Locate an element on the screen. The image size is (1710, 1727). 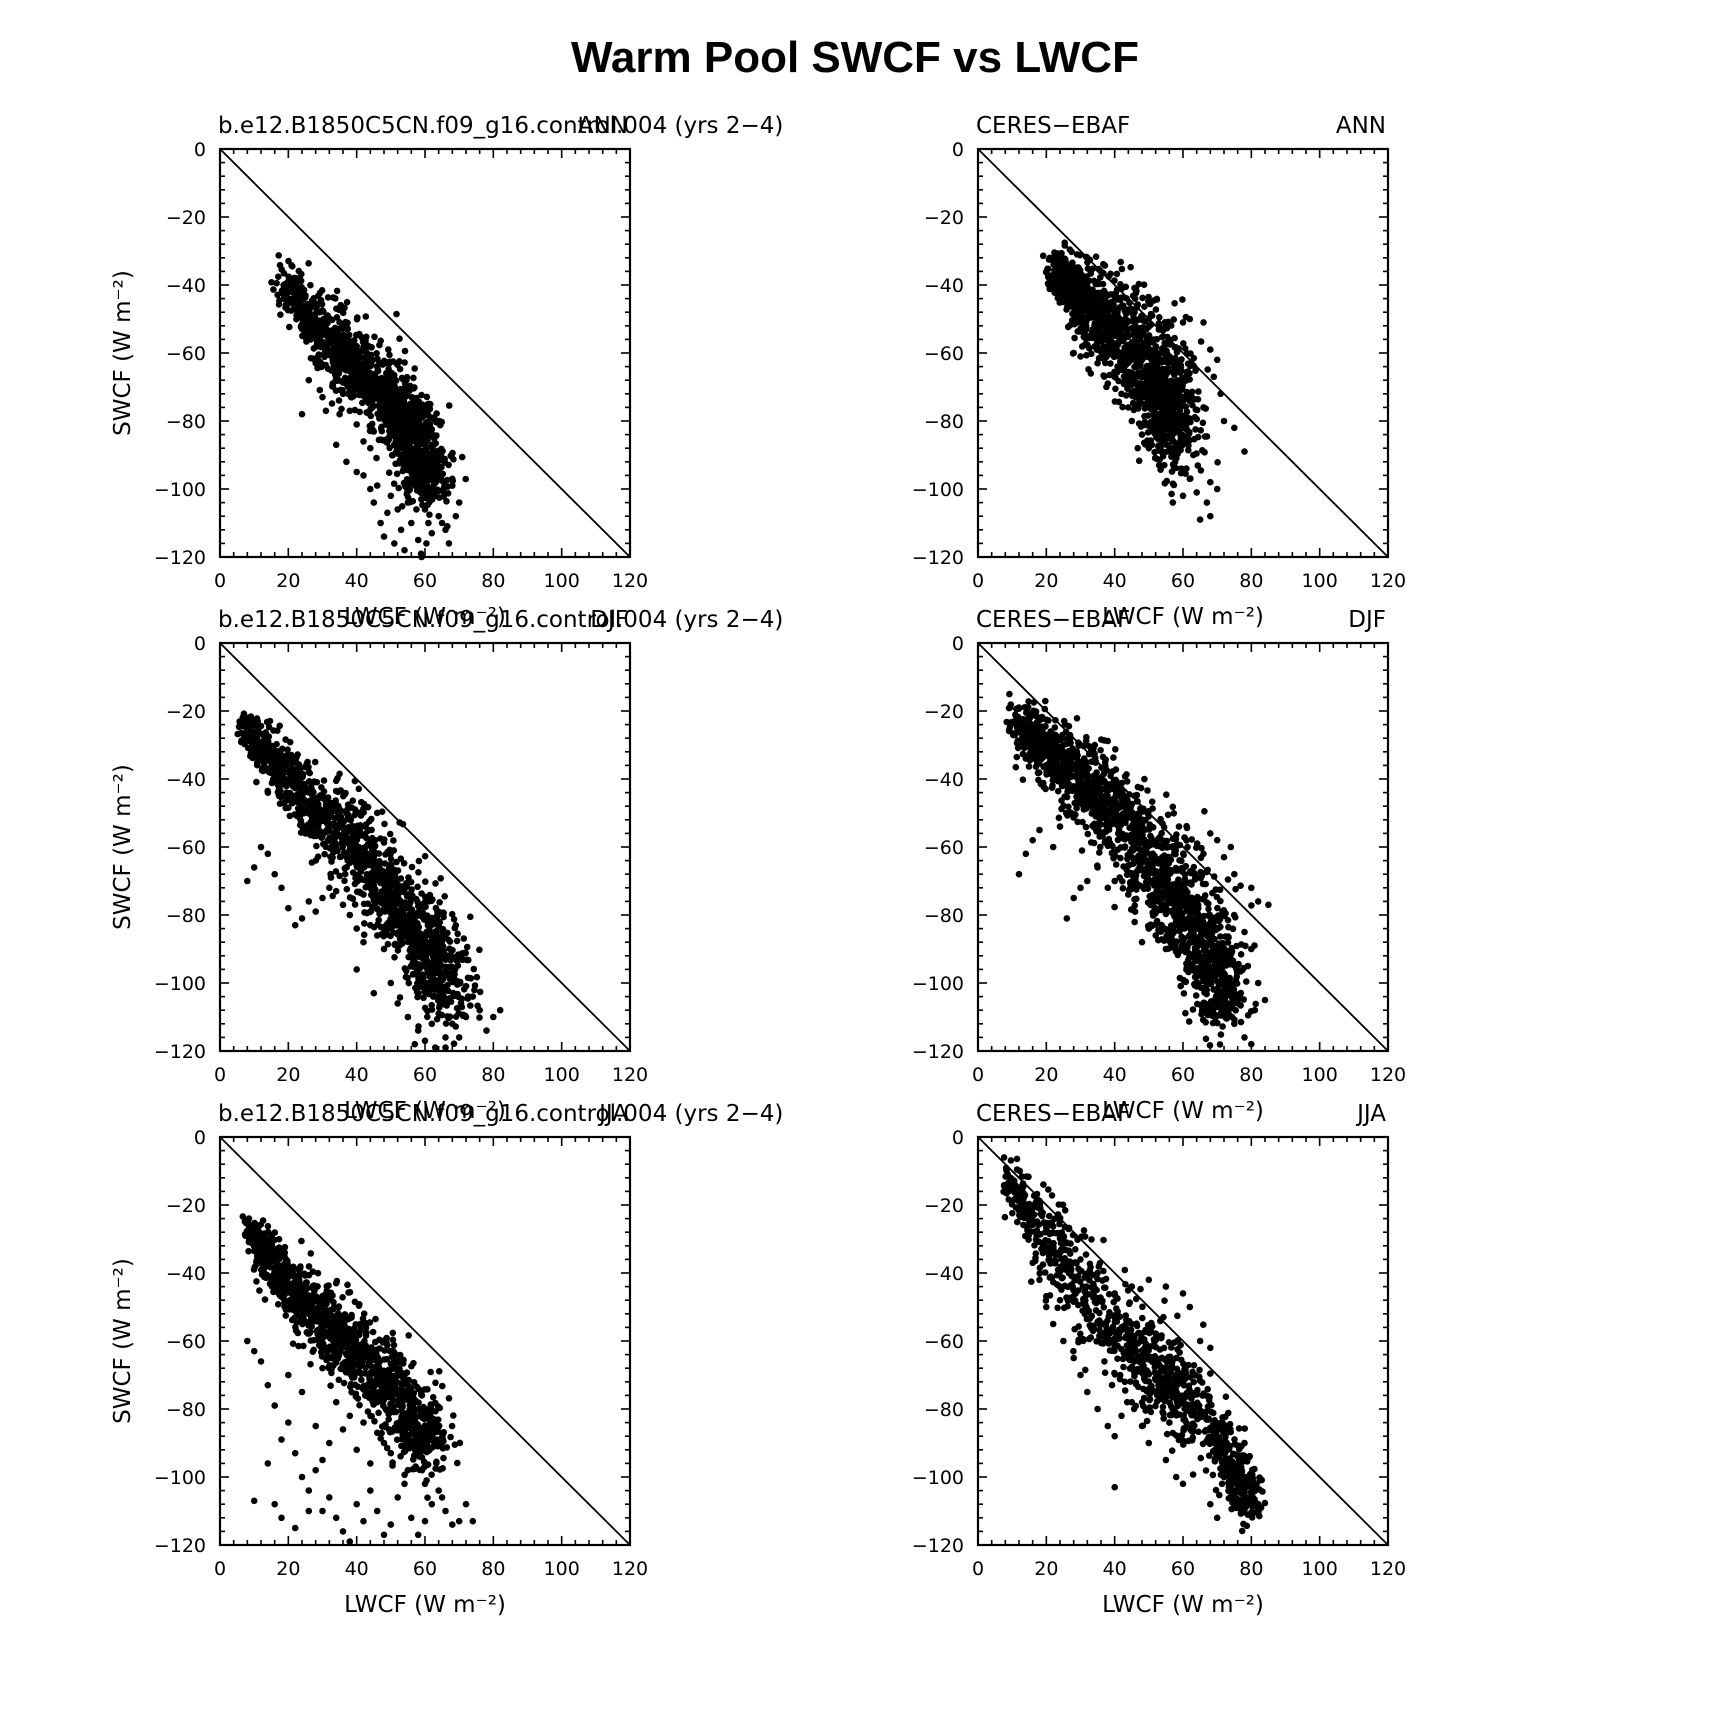
scatter-points is located at coordinates (1143, 381).